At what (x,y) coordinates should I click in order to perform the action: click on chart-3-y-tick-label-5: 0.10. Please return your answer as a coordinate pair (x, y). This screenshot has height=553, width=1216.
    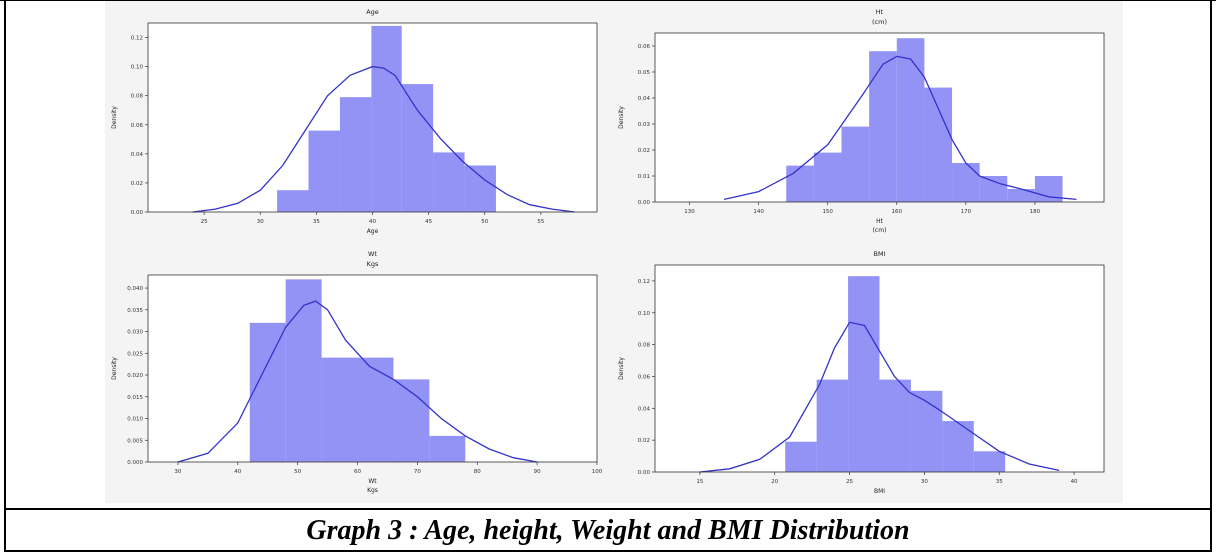
    Looking at the image, I should click on (644, 314).